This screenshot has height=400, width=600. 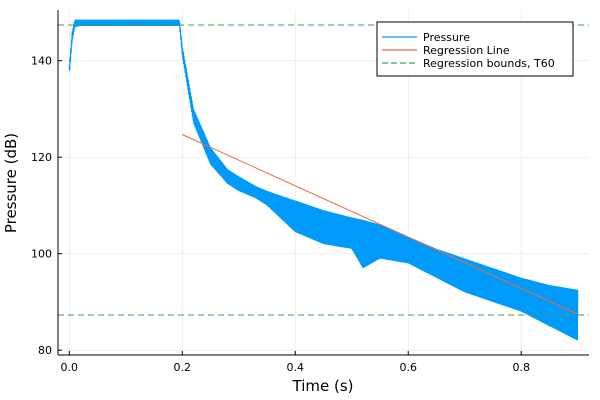 I want to click on x-tick-label: 0.6, so click(x=408, y=367).